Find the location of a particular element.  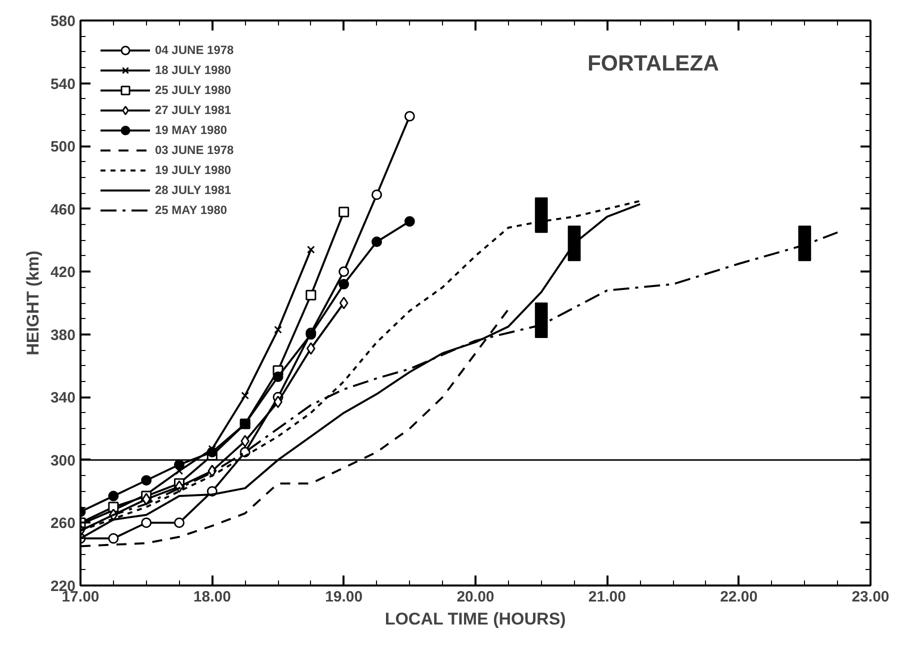

x-tick-label: 23.00 is located at coordinates (871, 597).